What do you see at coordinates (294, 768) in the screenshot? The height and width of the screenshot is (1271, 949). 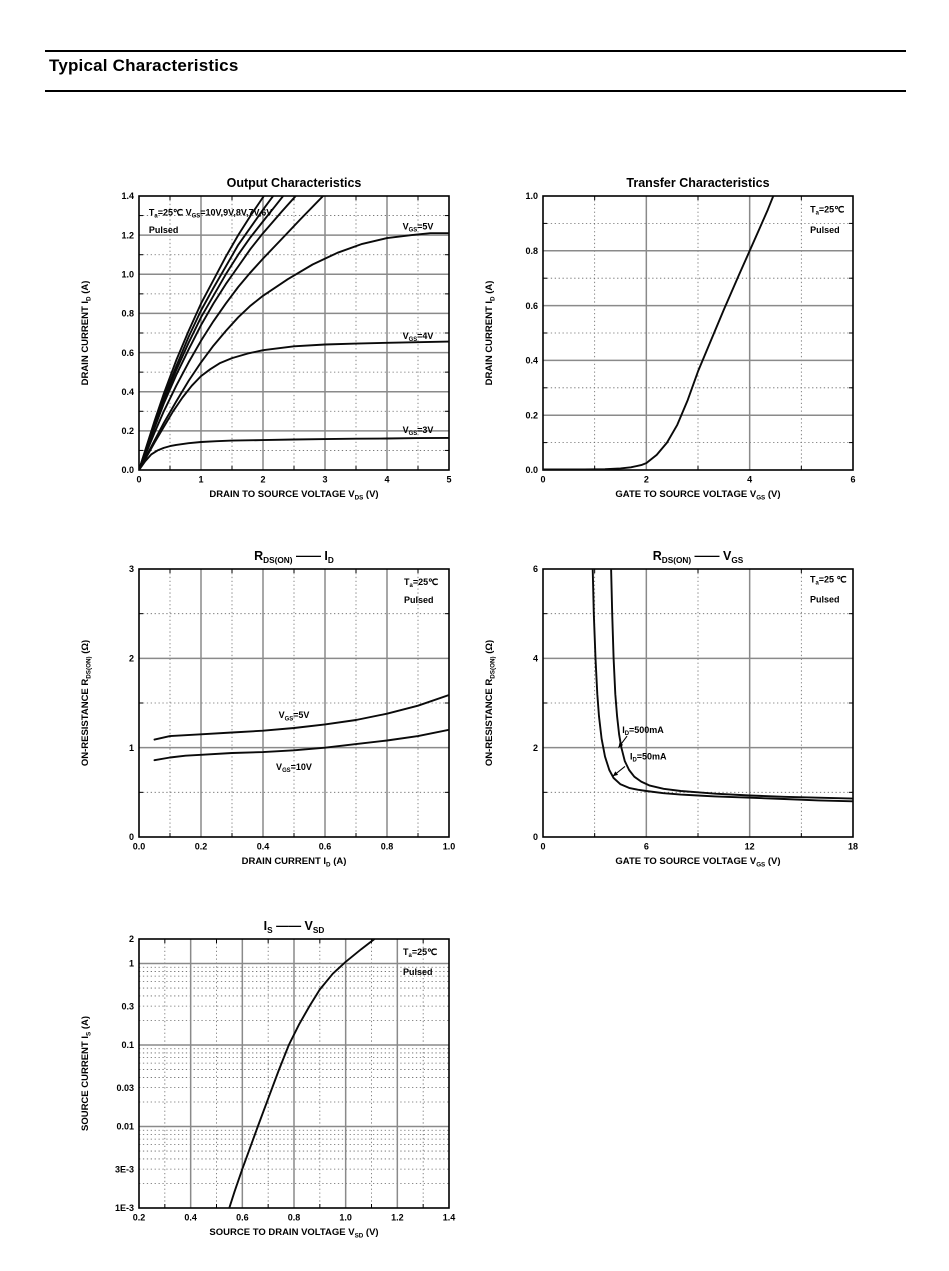 I see `svg-text: VGS=10V` at bounding box center [294, 768].